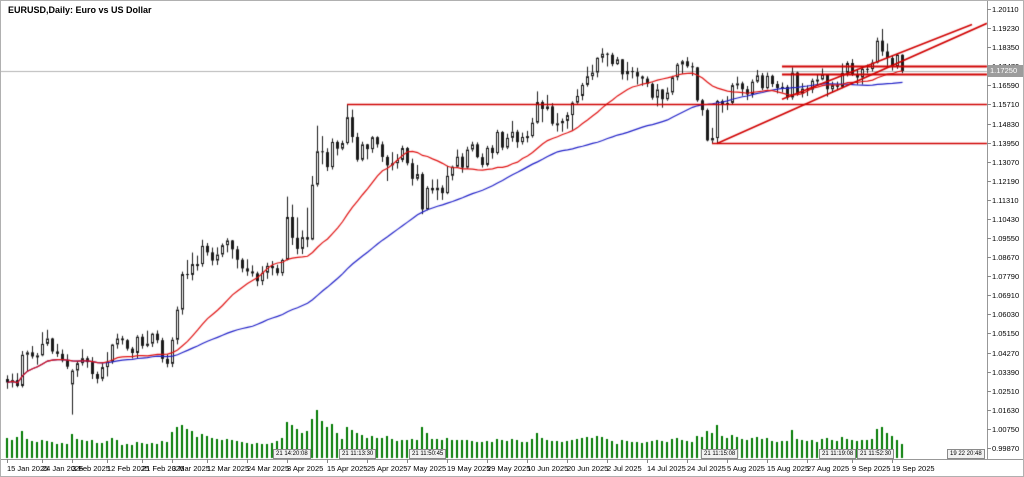 Image resolution: width=1024 pixels, height=477 pixels. What do you see at coordinates (63, 466) in the screenshot?
I see `date-axis-label: 24 Jan 2025` at bounding box center [63, 466].